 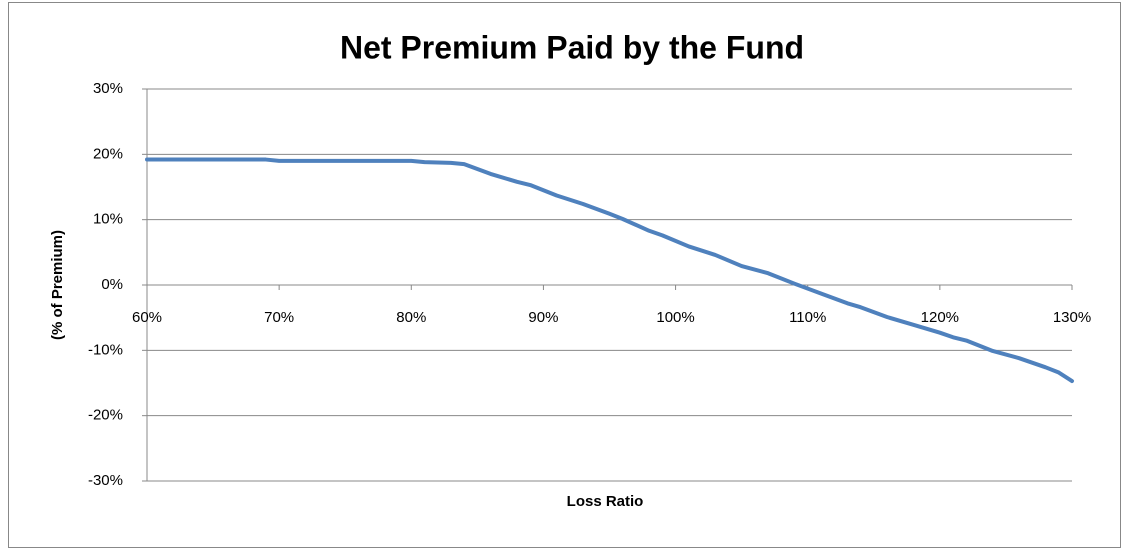 What do you see at coordinates (108, 219) in the screenshot?
I see `y-tick-label: 10%` at bounding box center [108, 219].